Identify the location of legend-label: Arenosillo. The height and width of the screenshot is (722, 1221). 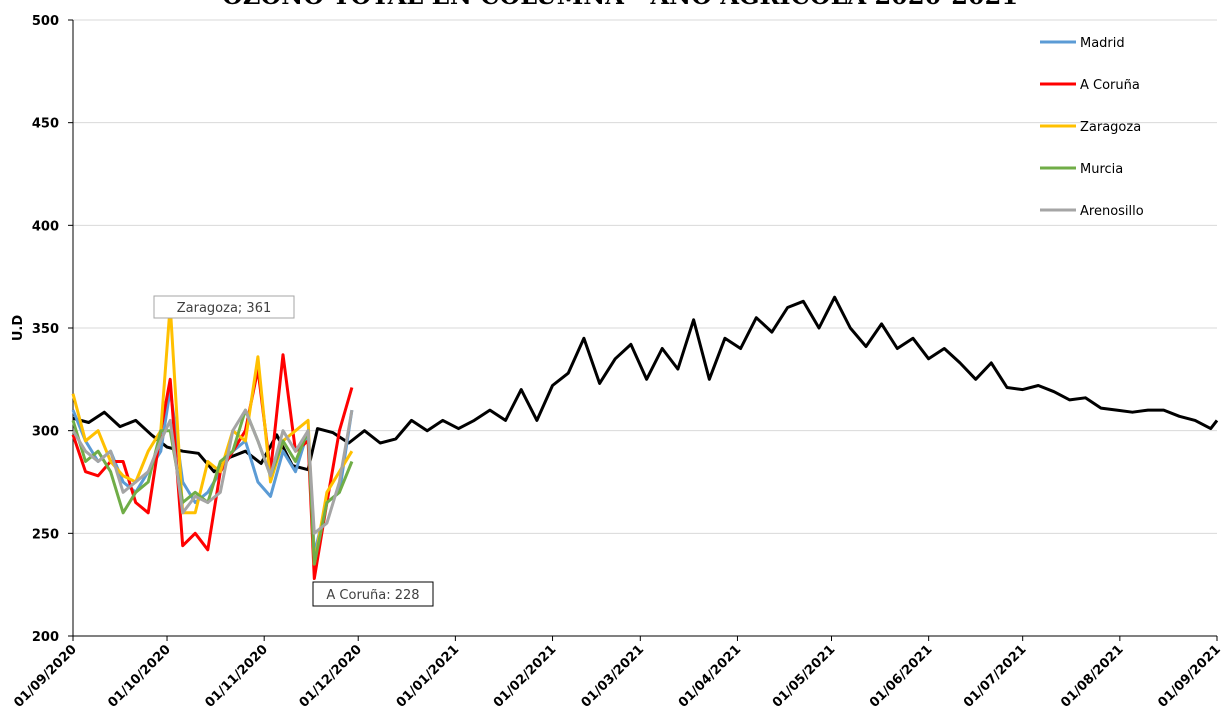
(1112, 211).